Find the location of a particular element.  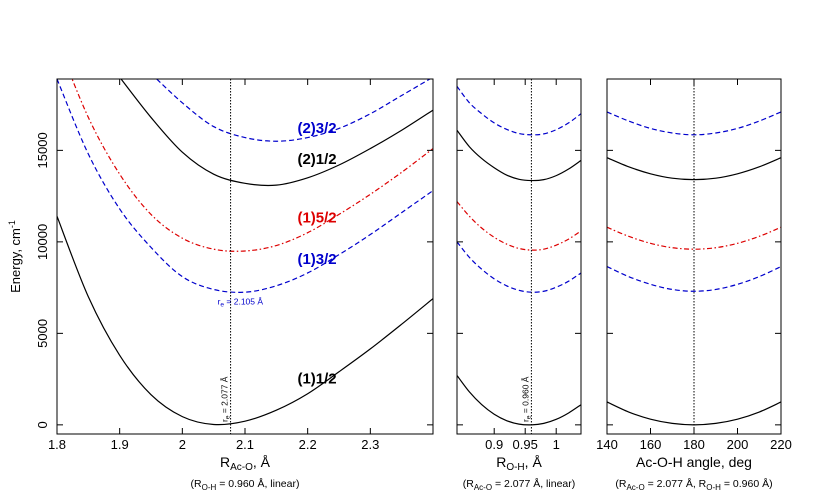

re-label: re = 2.105 Å is located at coordinates (241, 302).